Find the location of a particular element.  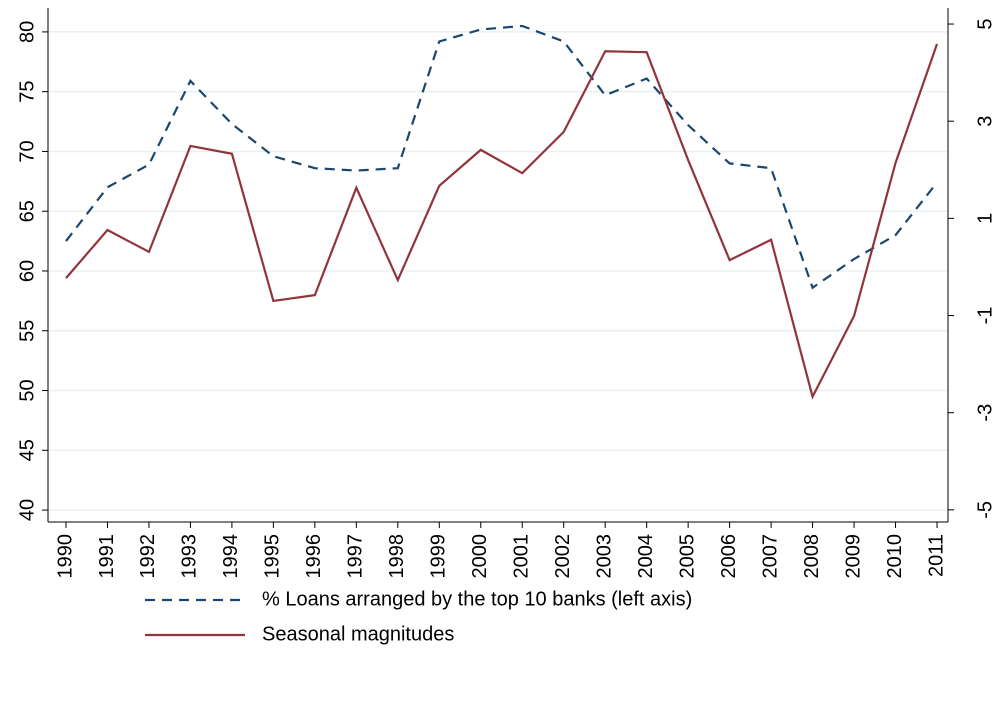

x-tick-label: 1993 is located at coordinates (190, 556).